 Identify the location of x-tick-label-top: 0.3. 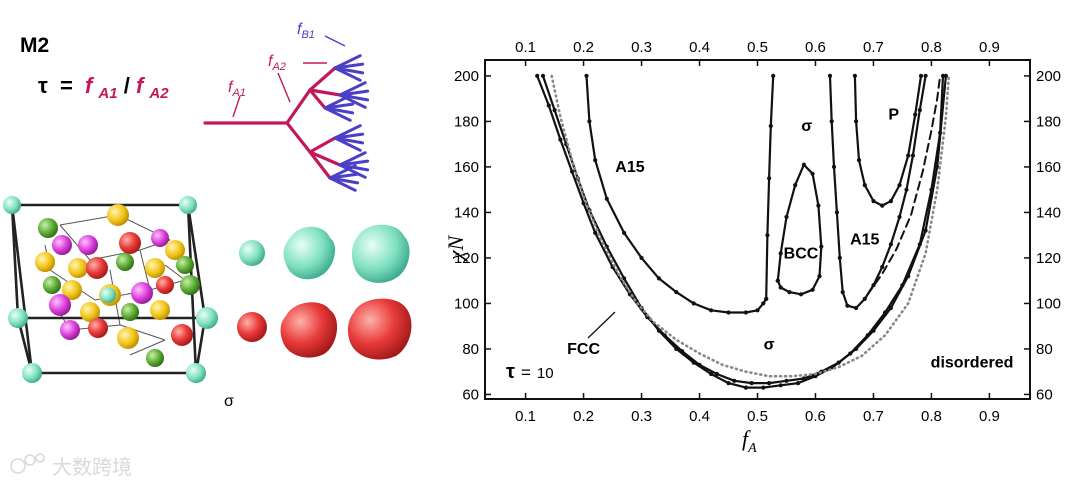
(641, 47).